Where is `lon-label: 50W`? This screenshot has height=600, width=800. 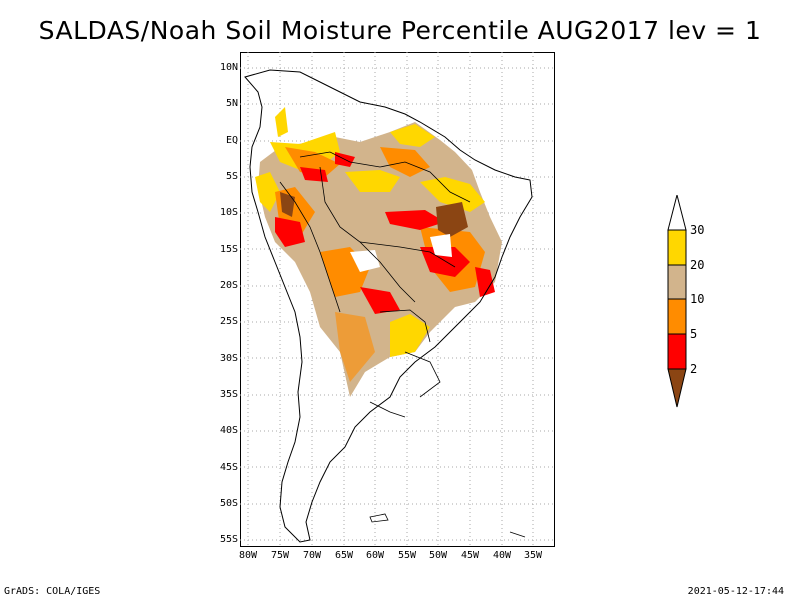
lon-label: 50W is located at coordinates (438, 555).